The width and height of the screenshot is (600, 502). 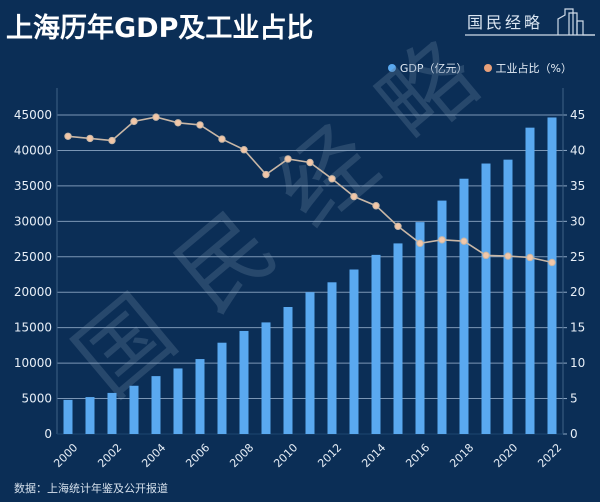 What do you see at coordinates (48, 434) in the screenshot?
I see `y-left-tick-label: 0` at bounding box center [48, 434].